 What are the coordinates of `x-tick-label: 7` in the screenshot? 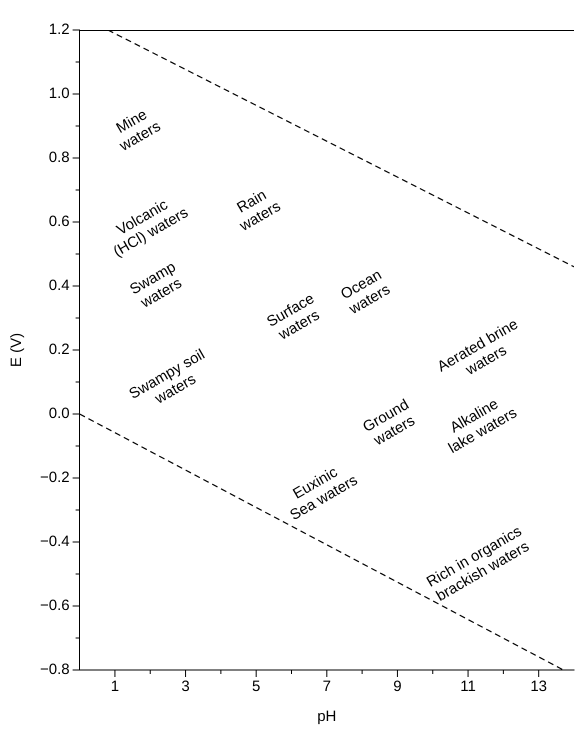 It's located at (326, 687).